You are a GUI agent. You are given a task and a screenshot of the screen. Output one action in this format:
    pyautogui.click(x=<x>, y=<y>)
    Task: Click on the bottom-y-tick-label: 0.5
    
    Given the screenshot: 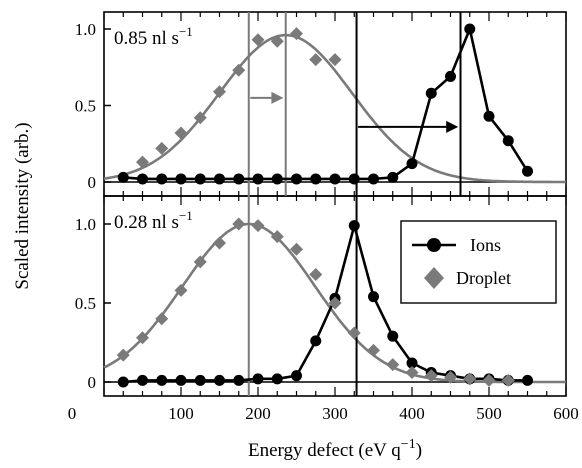 What is the action you would take?
    pyautogui.click(x=85, y=303)
    